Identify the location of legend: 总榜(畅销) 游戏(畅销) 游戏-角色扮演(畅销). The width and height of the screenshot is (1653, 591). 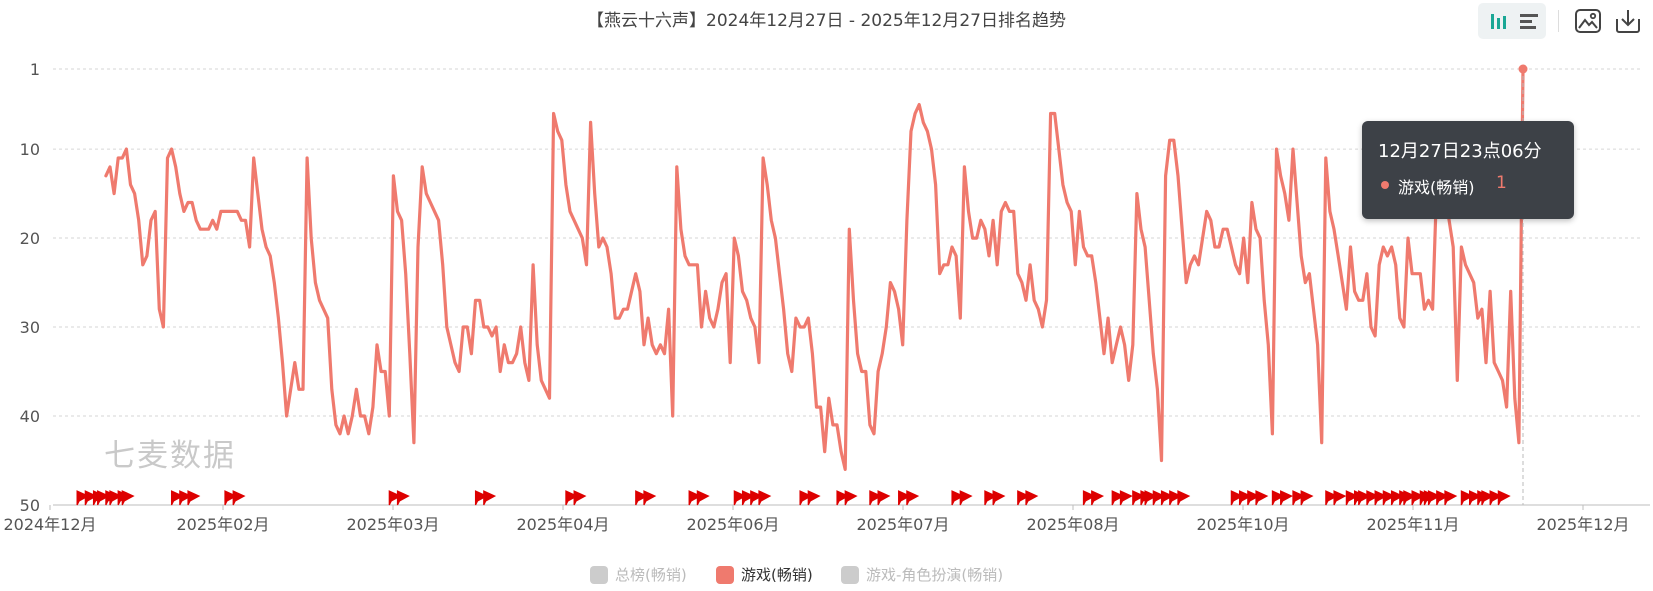
(826, 576).